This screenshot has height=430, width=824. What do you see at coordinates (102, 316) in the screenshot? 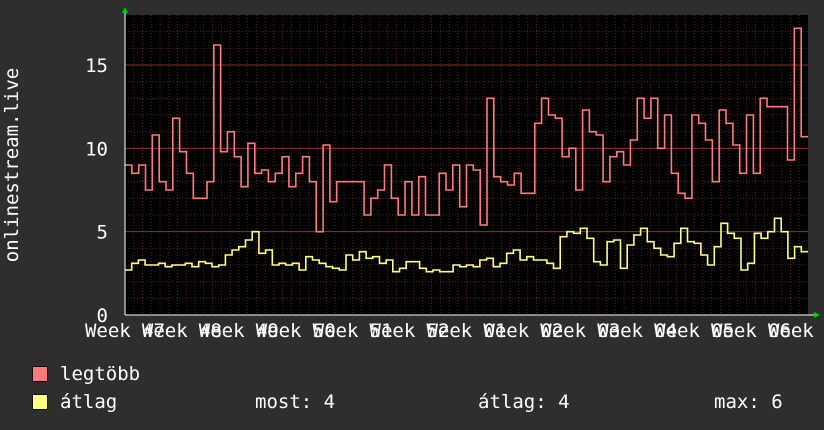
I see `y-tick-label: 0` at bounding box center [102, 316].